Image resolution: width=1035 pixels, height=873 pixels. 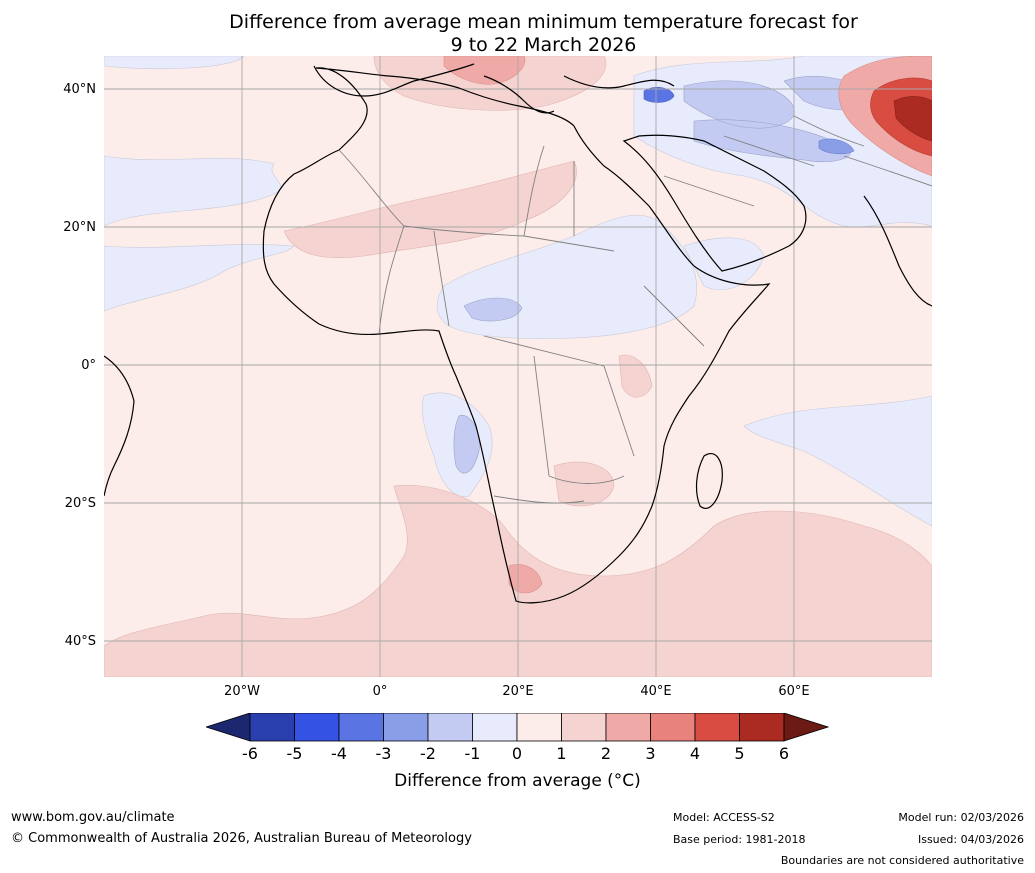 I want to click on lat-label-40n: 40°N, so click(x=79, y=89).